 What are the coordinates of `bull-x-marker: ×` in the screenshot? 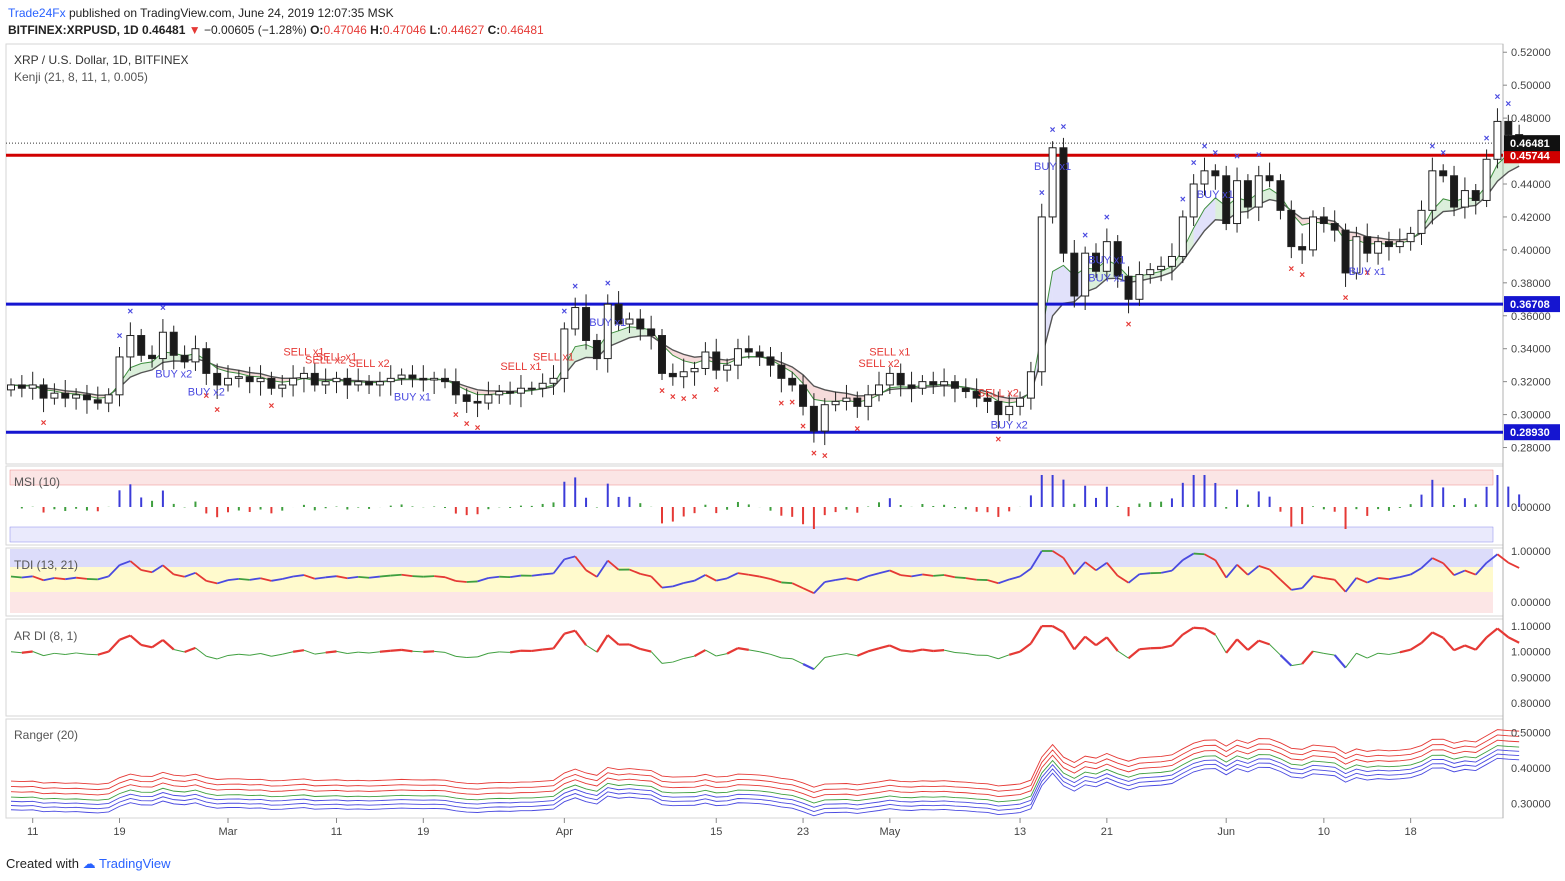 It's located at (1259, 155).